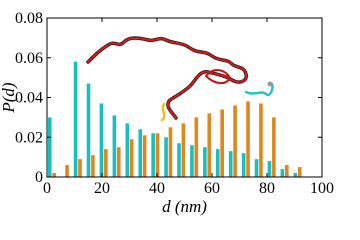  What do you see at coordinates (39, 177) in the screenshot?
I see `y-tick-label: 0` at bounding box center [39, 177].